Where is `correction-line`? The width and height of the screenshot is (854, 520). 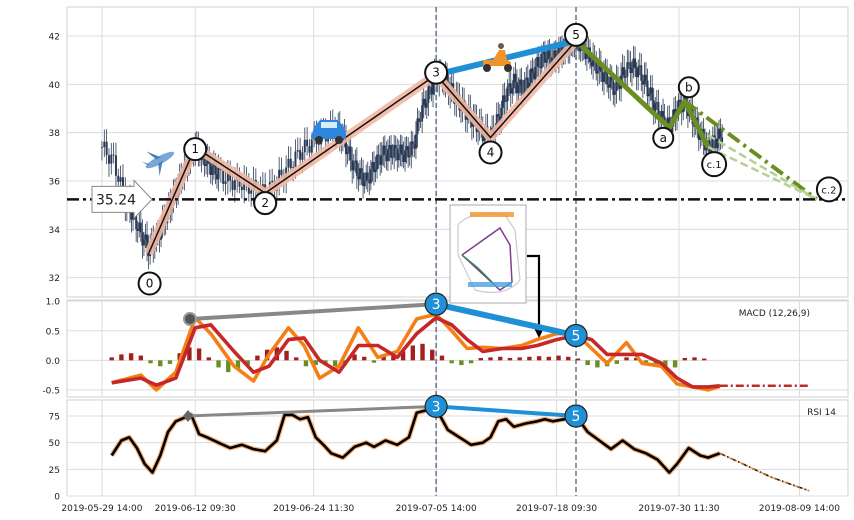
correction-line is located at coordinates (642, 93).